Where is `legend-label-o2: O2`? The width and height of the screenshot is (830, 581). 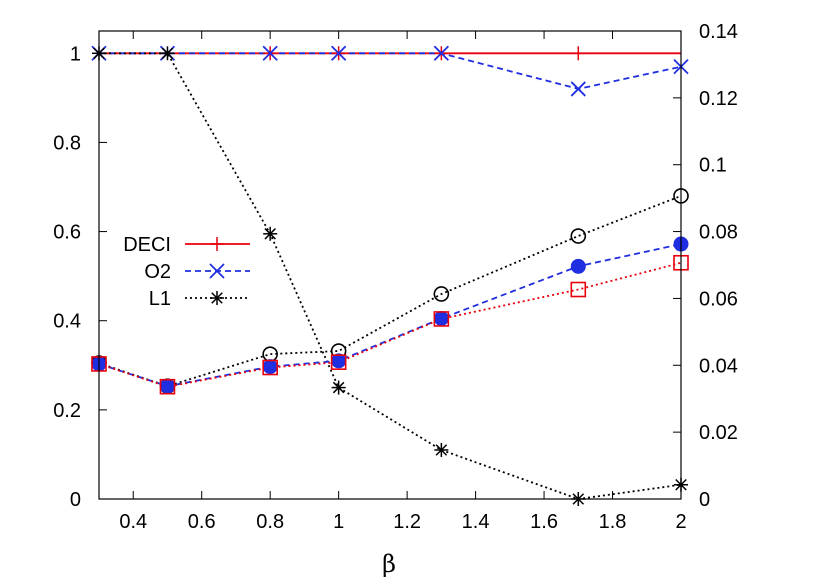 legend-label-o2: O2 is located at coordinates (157, 272).